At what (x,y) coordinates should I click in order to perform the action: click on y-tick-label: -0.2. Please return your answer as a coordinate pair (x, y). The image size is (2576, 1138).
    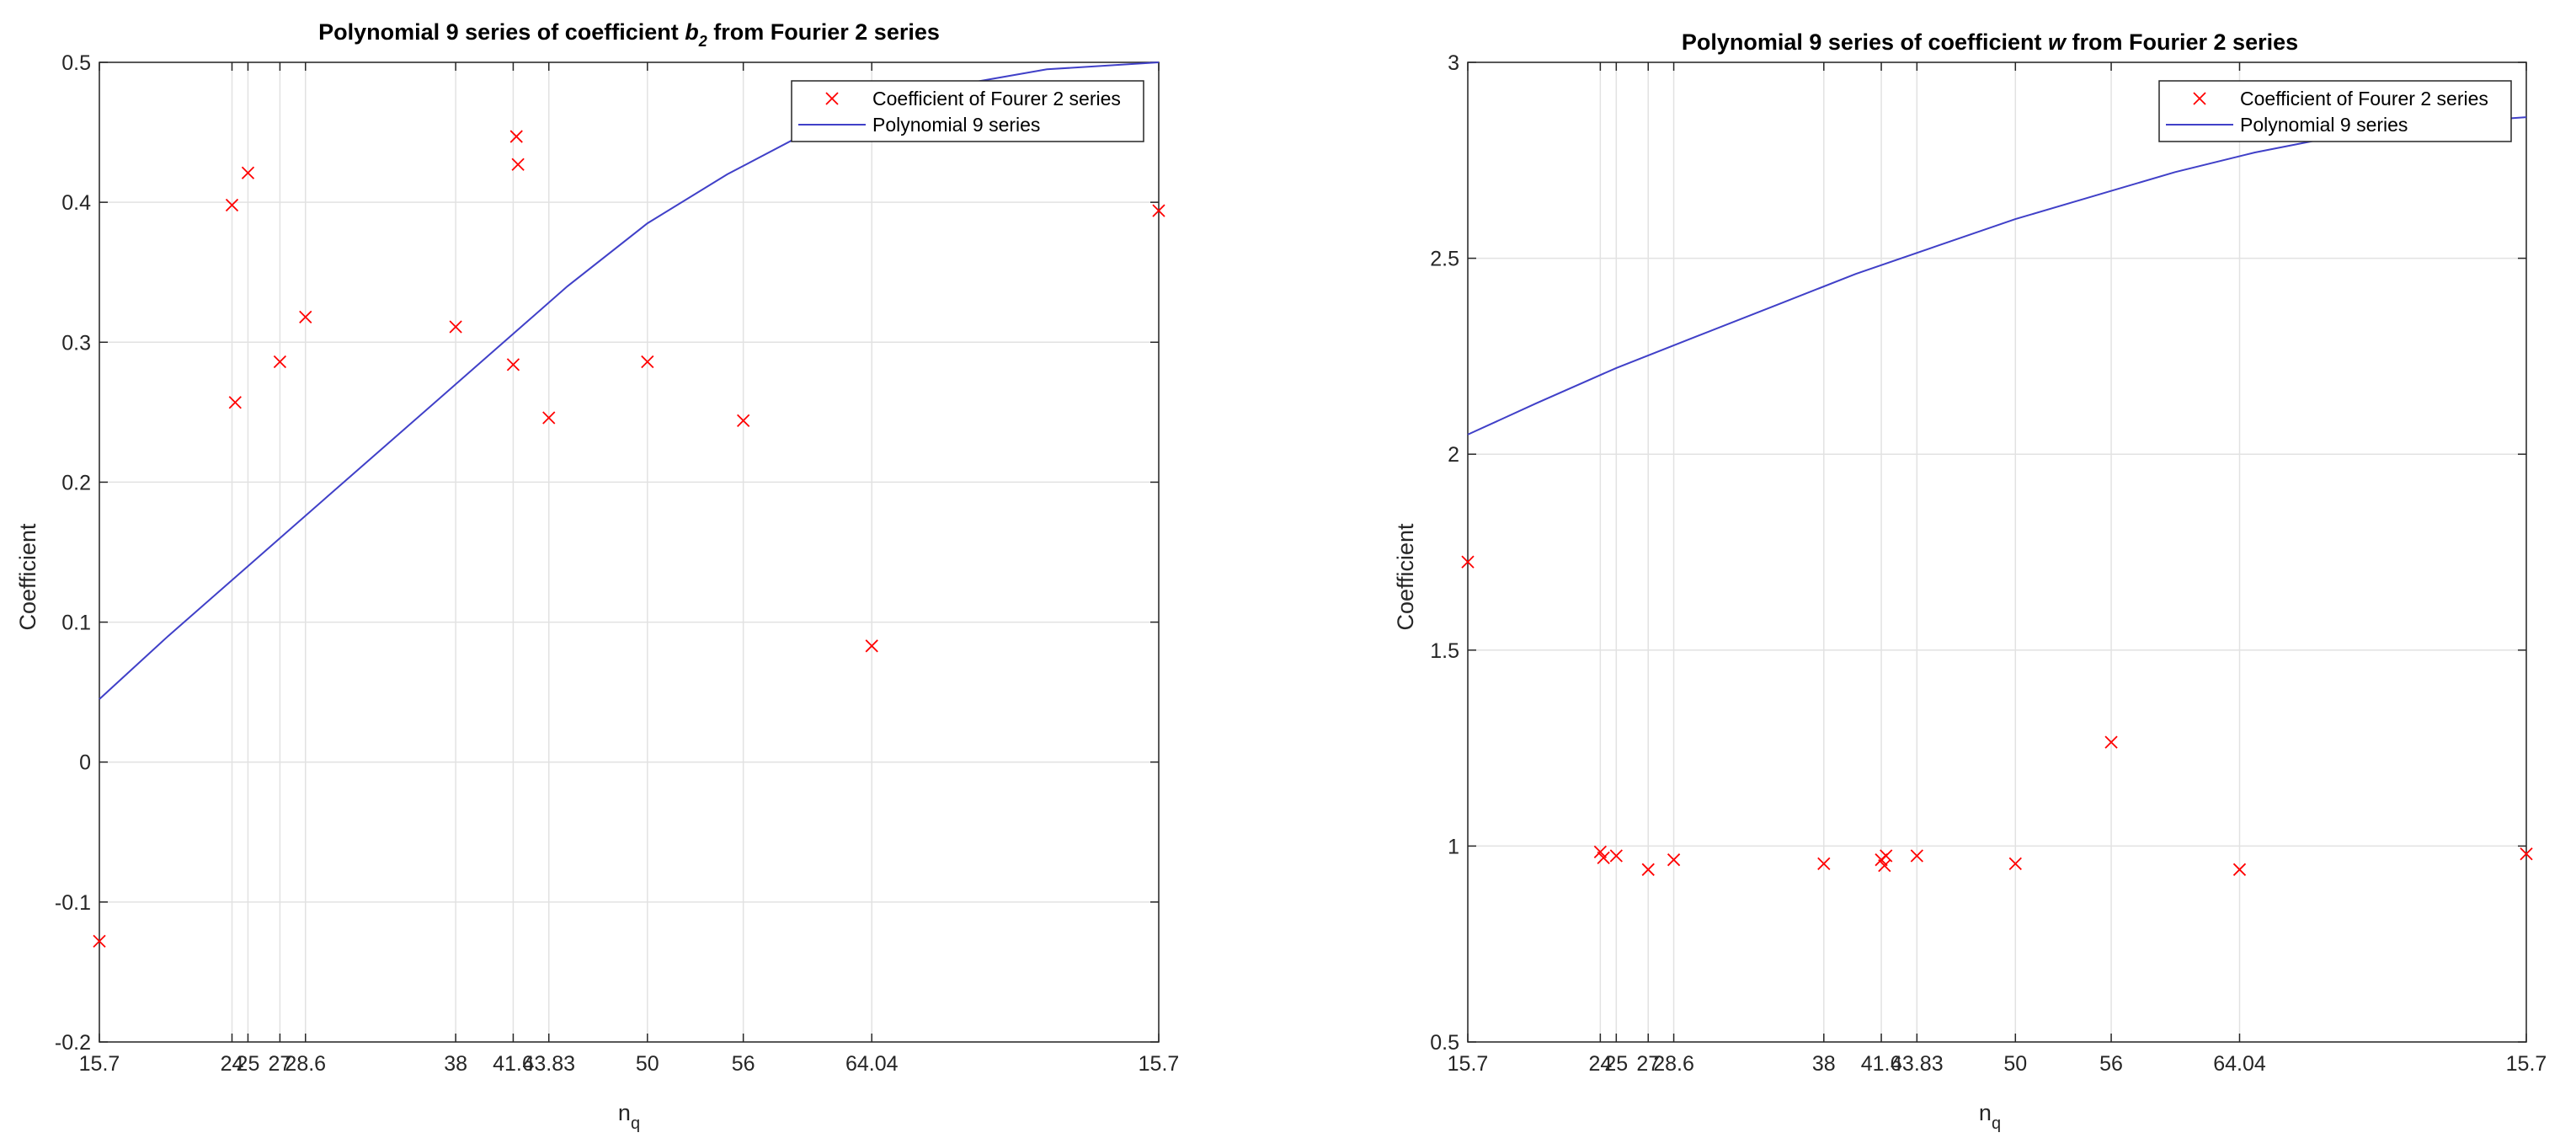
    Looking at the image, I should click on (73, 1043).